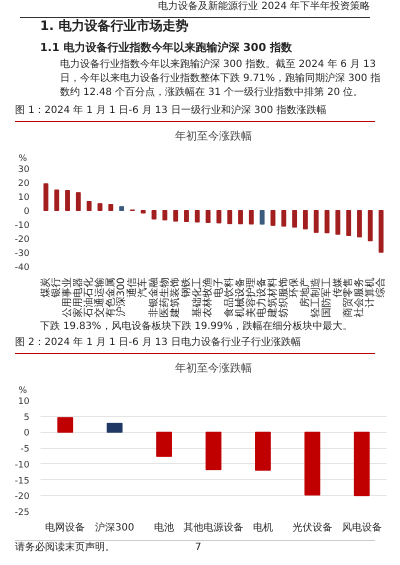 This screenshot has width=400, height=565. I want to click on y-tick-label: 20, so click(24, 184).